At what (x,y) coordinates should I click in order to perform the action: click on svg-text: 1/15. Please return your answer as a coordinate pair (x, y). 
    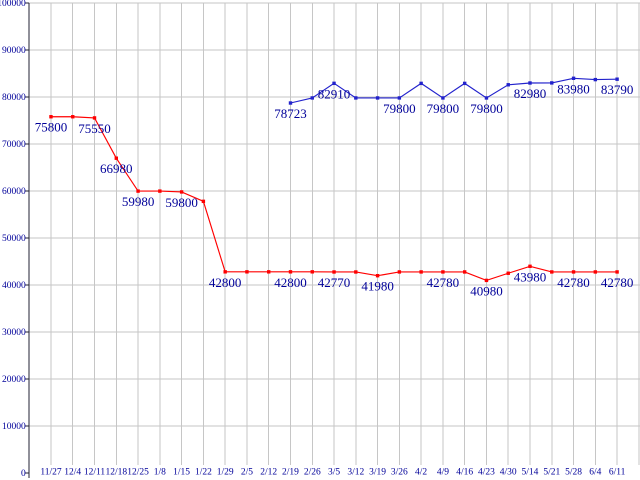
    Looking at the image, I should click on (181, 473).